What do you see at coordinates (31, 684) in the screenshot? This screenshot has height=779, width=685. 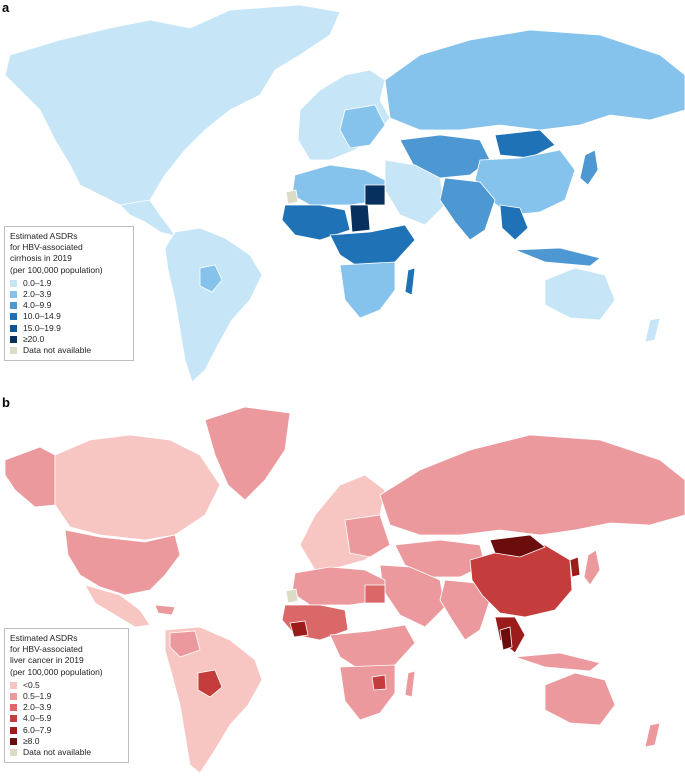 I see `legend-label: <0.5` at bounding box center [31, 684].